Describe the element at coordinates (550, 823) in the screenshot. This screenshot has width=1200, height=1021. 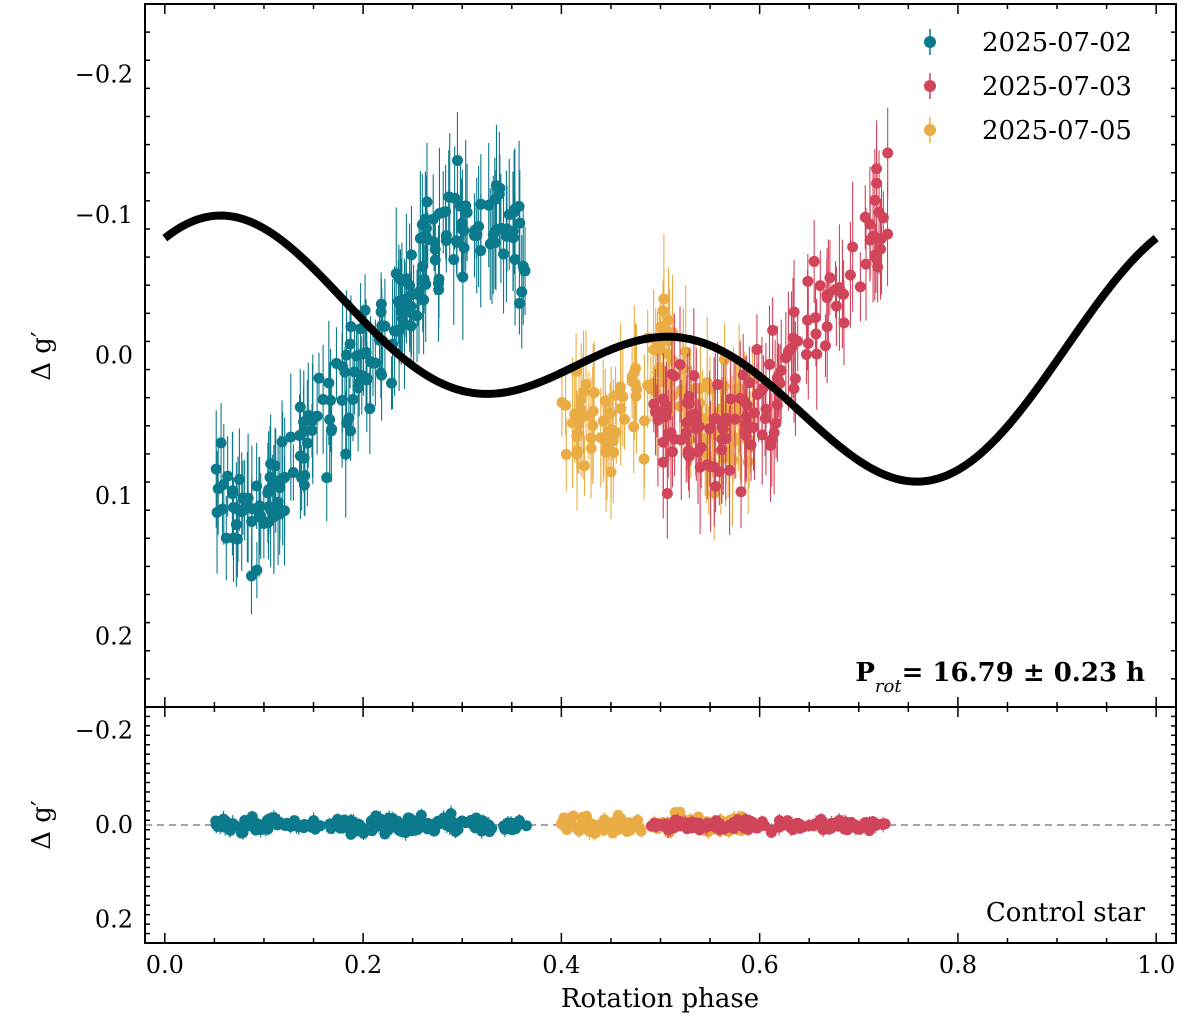
I see `bottom-data-points` at that location.